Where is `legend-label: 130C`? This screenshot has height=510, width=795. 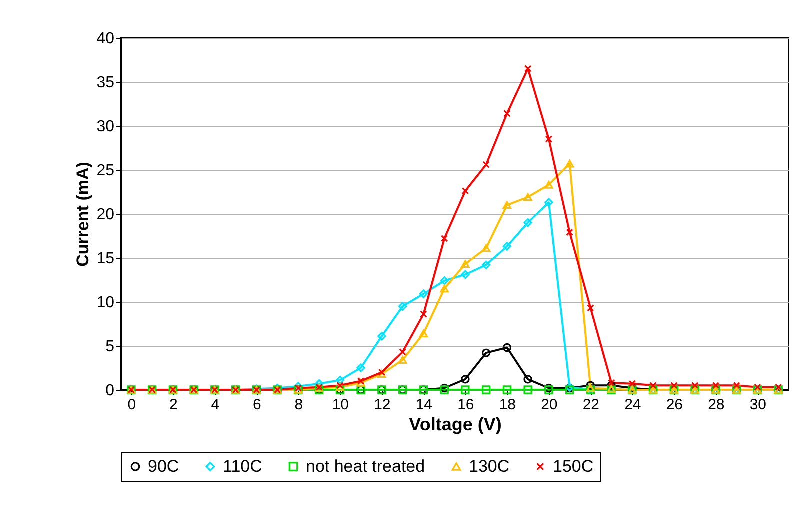
legend-label: 130C is located at coordinates (489, 466).